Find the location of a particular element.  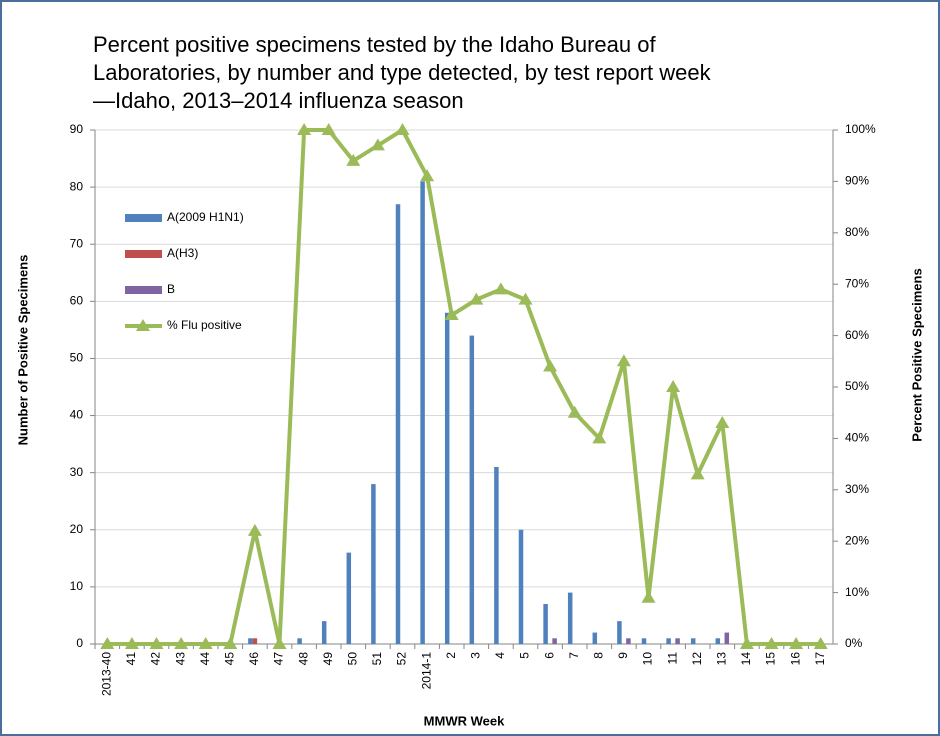

x-tick-label: 5 is located at coordinates (525, 655).